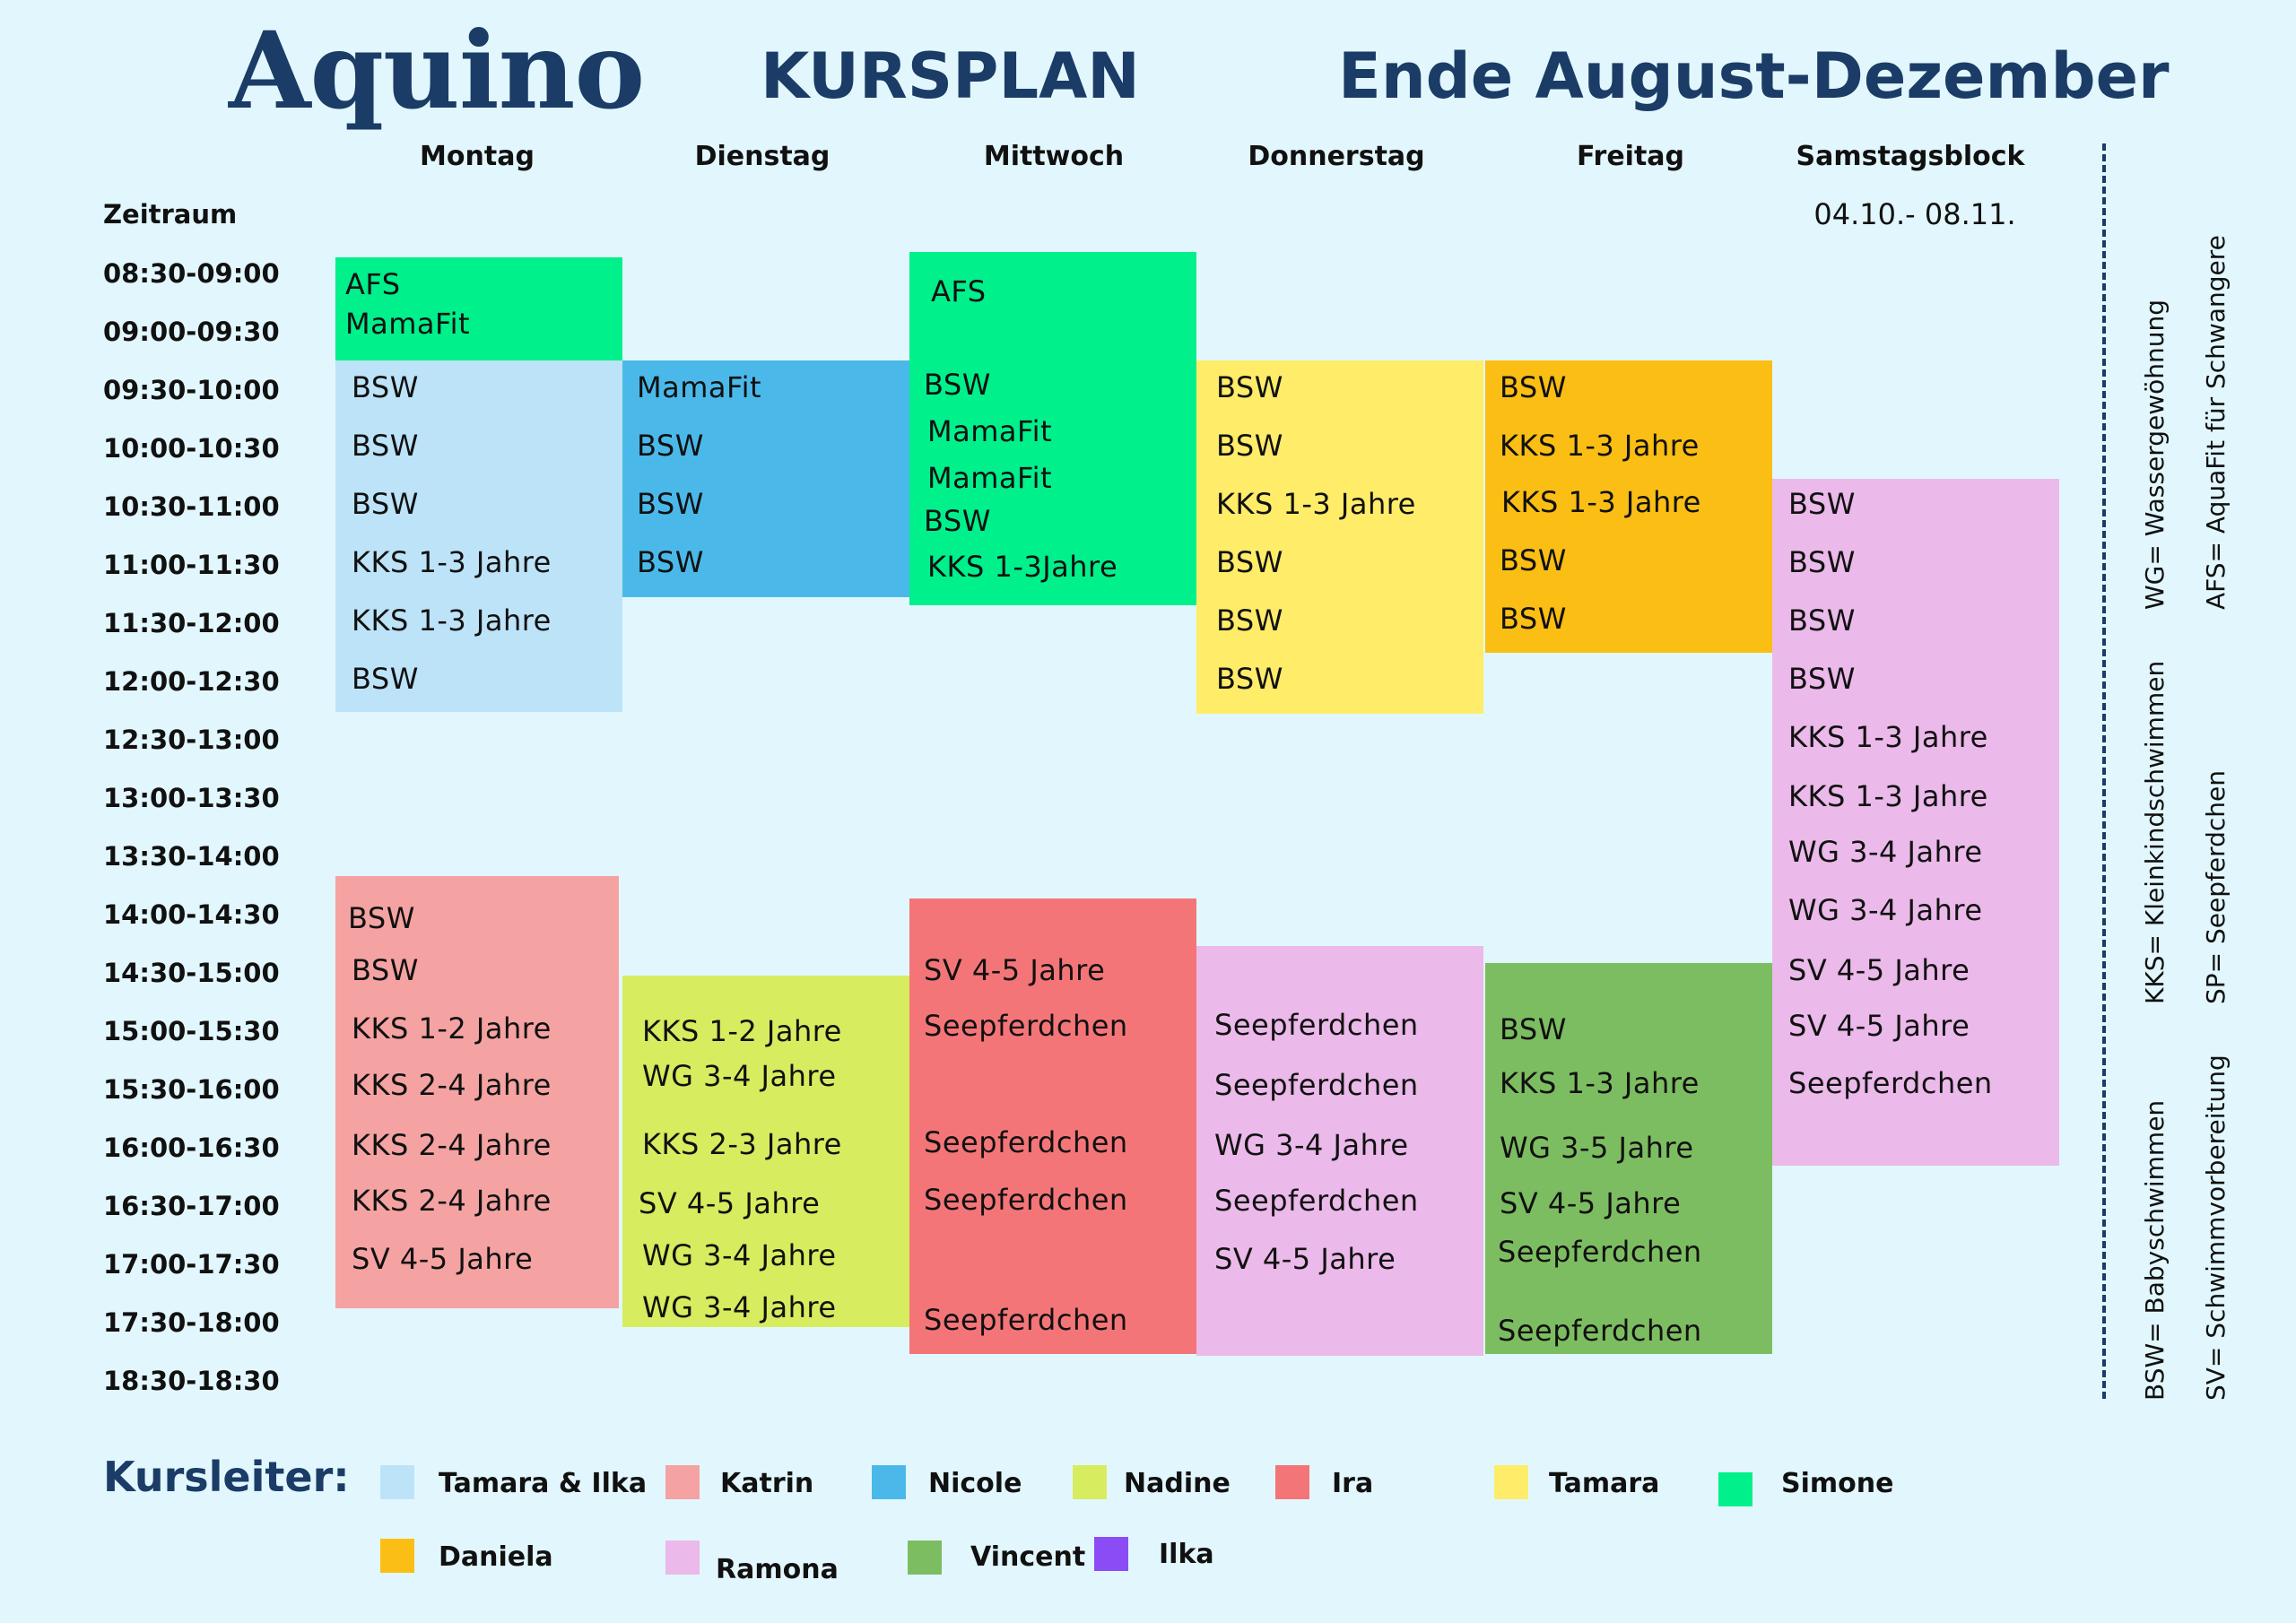  What do you see at coordinates (191, 1089) in the screenshot?
I see `time-slot: 15:30-16:00` at bounding box center [191, 1089].